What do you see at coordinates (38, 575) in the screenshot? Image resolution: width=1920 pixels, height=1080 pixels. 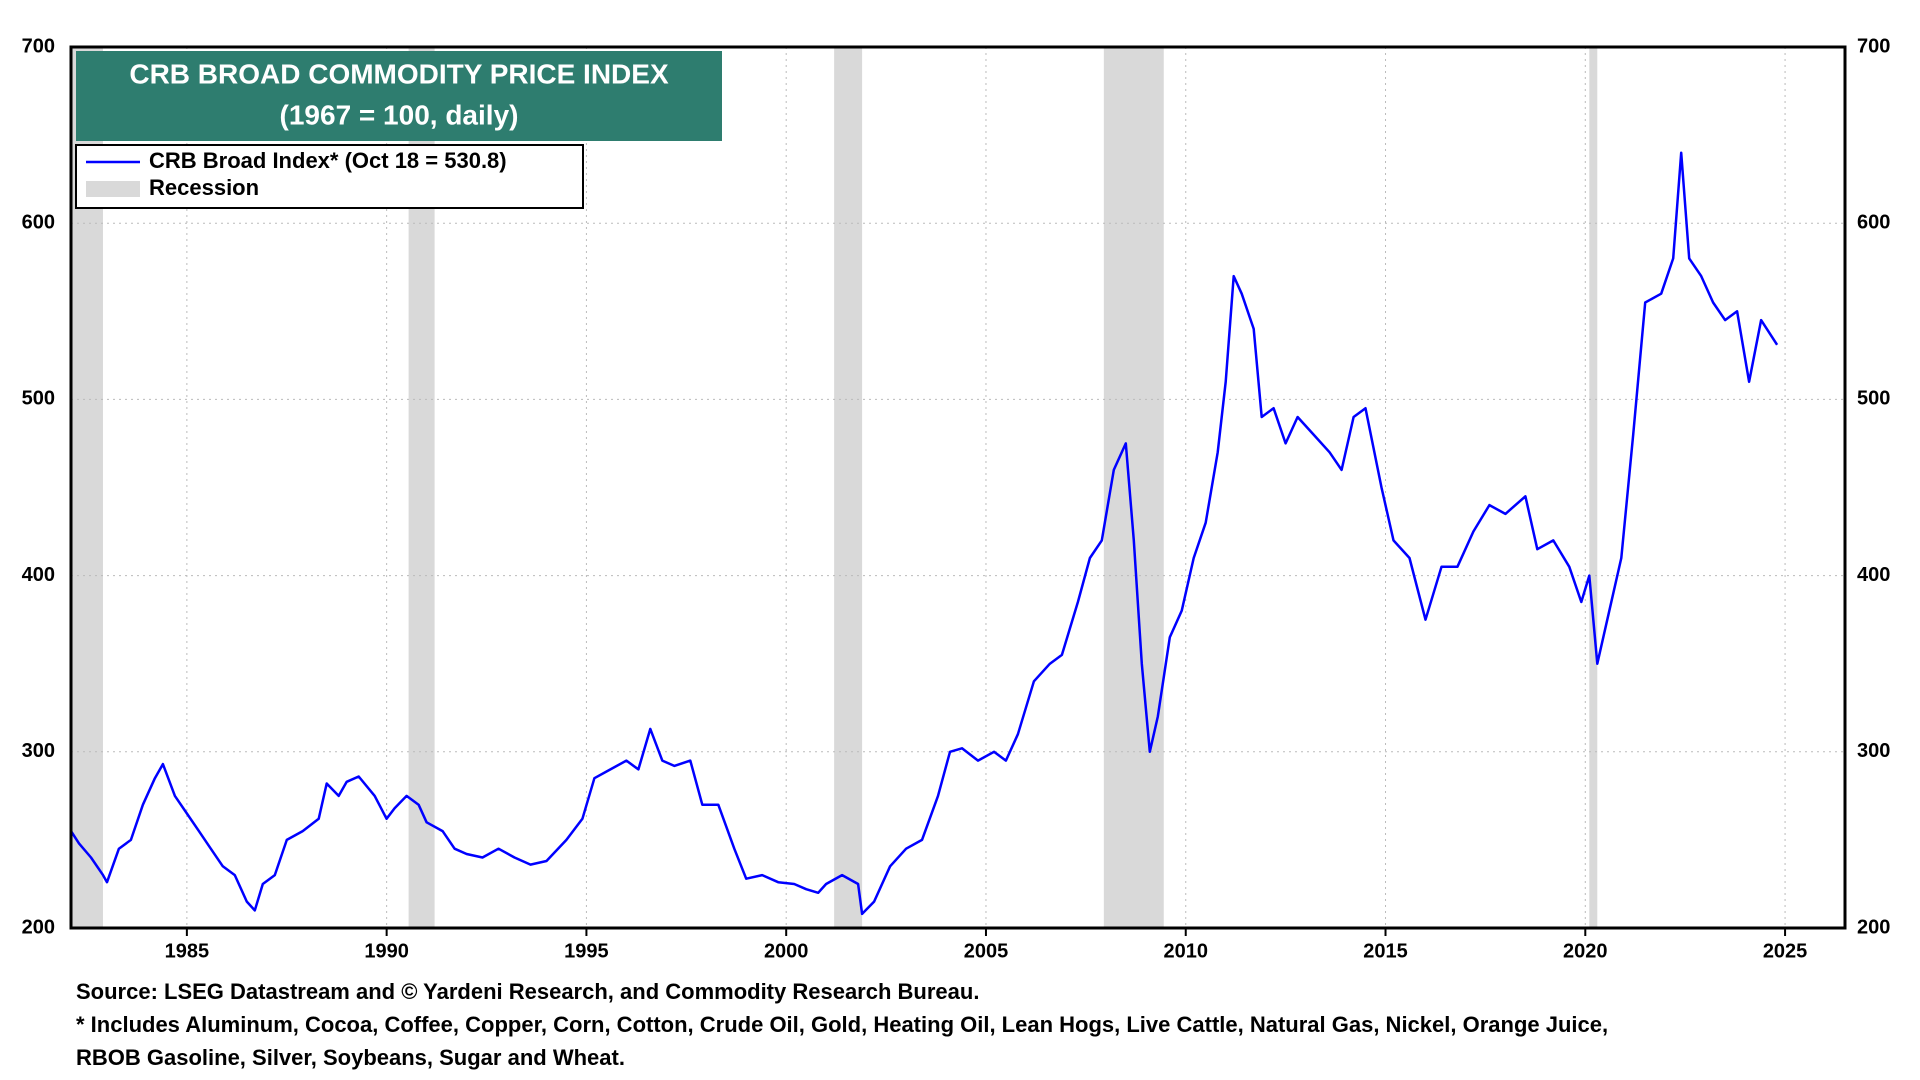 I see `y-tick-label: 400` at bounding box center [38, 575].